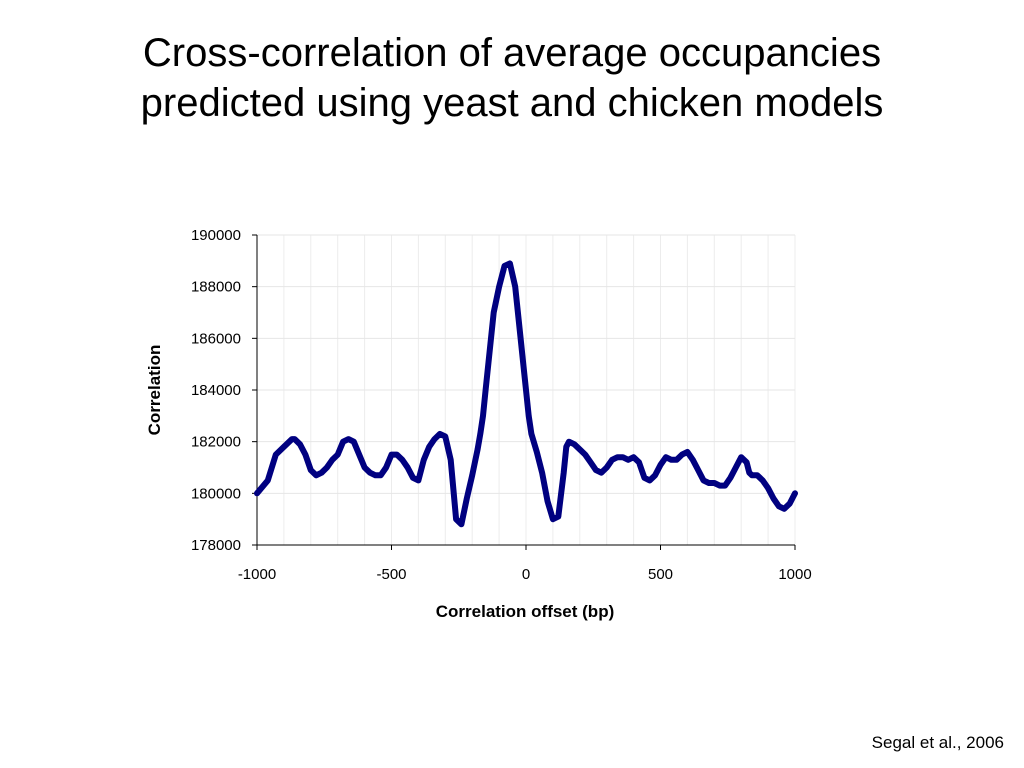 Image resolution: width=1024 pixels, height=768 pixels. What do you see at coordinates (525, 611) in the screenshot?
I see `x-axis-title: Correlation offset (bp)` at bounding box center [525, 611].